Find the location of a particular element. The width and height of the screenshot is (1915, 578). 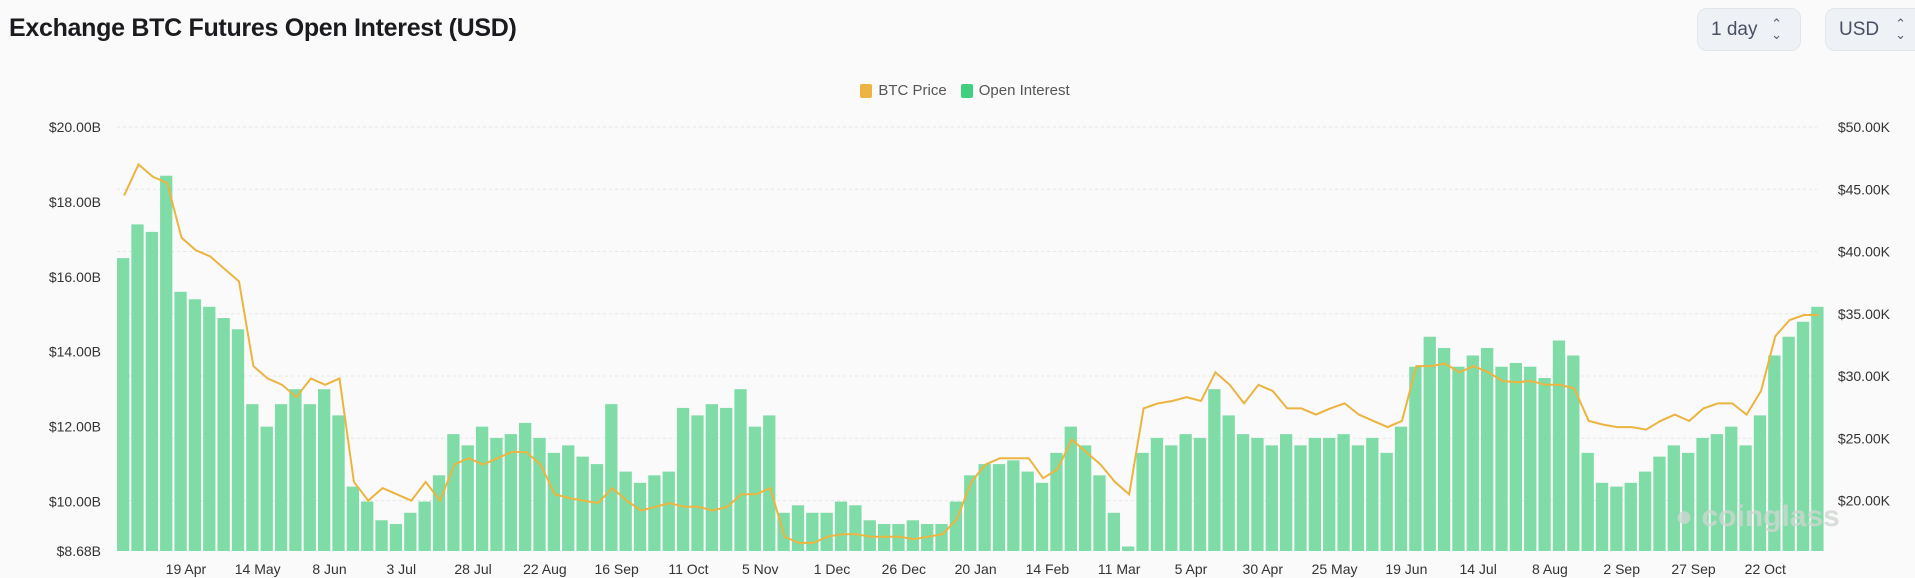

x-tick-label: 28 Jul is located at coordinates (472, 569).